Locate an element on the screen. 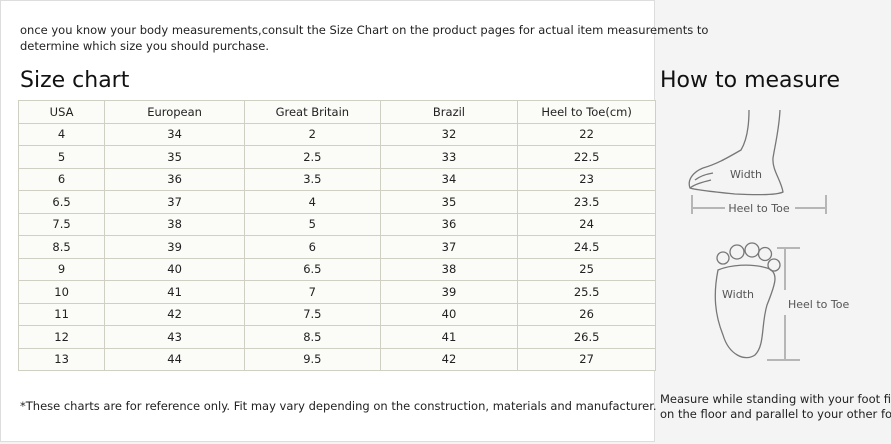 This screenshot has height=444, width=891. table-cell: 2.5 is located at coordinates (312, 157).